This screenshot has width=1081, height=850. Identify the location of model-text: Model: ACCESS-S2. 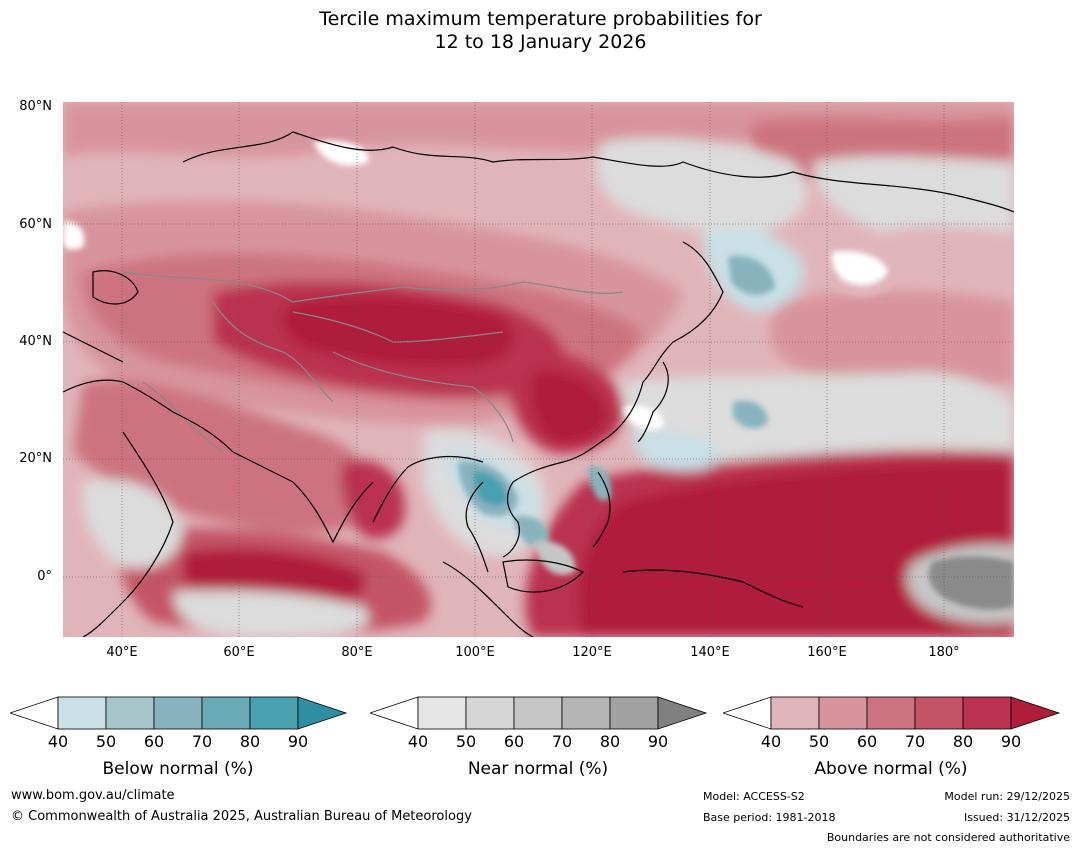
(754, 796).